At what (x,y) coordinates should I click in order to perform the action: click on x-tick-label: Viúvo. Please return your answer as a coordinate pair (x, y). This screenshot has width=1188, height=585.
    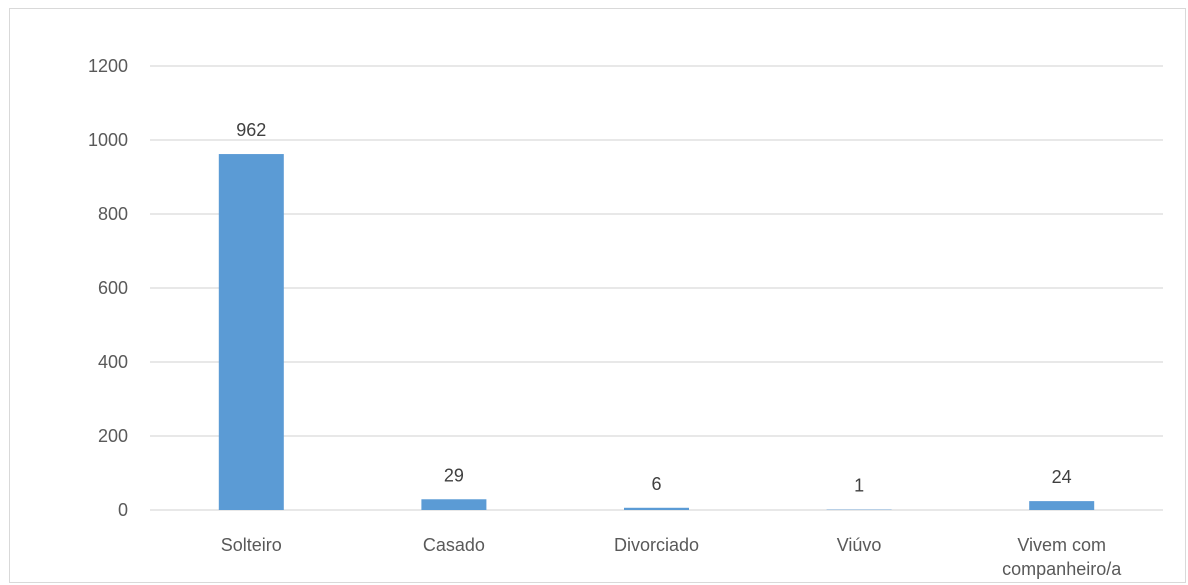
    Looking at the image, I should click on (859, 545).